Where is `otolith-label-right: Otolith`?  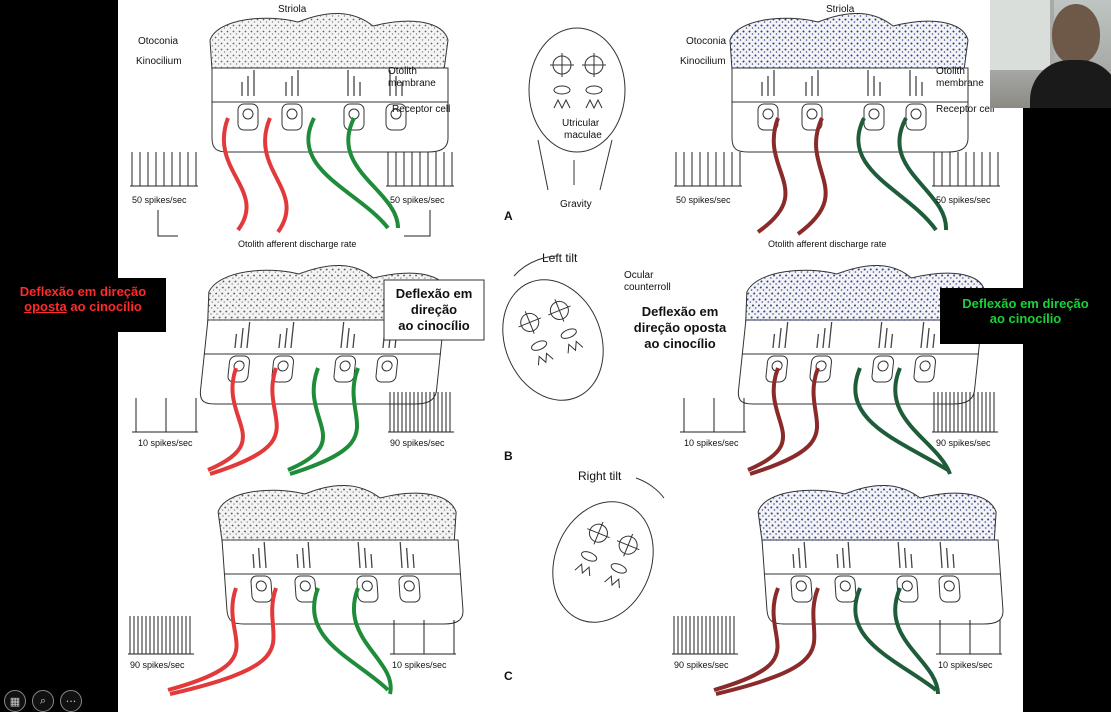
otolith-label-right: Otolith is located at coordinates (950, 71).